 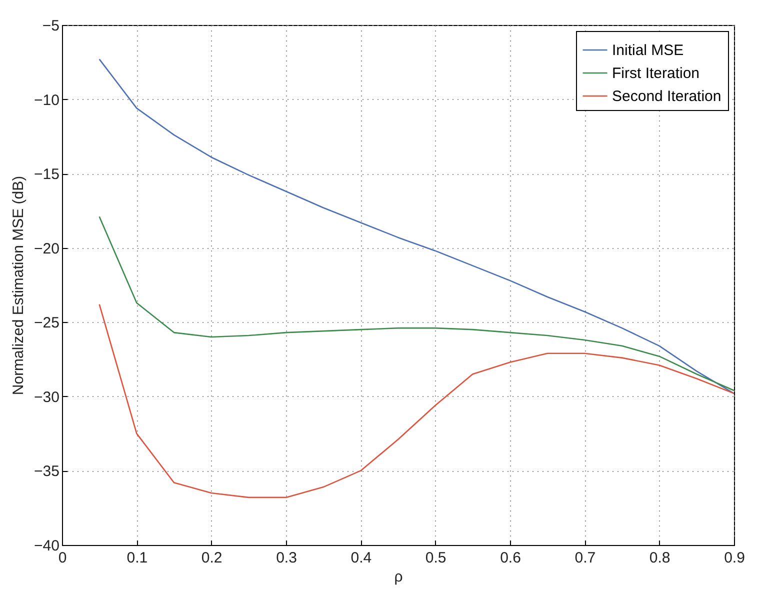 I want to click on x-tick-label: 0.4, so click(x=361, y=558).